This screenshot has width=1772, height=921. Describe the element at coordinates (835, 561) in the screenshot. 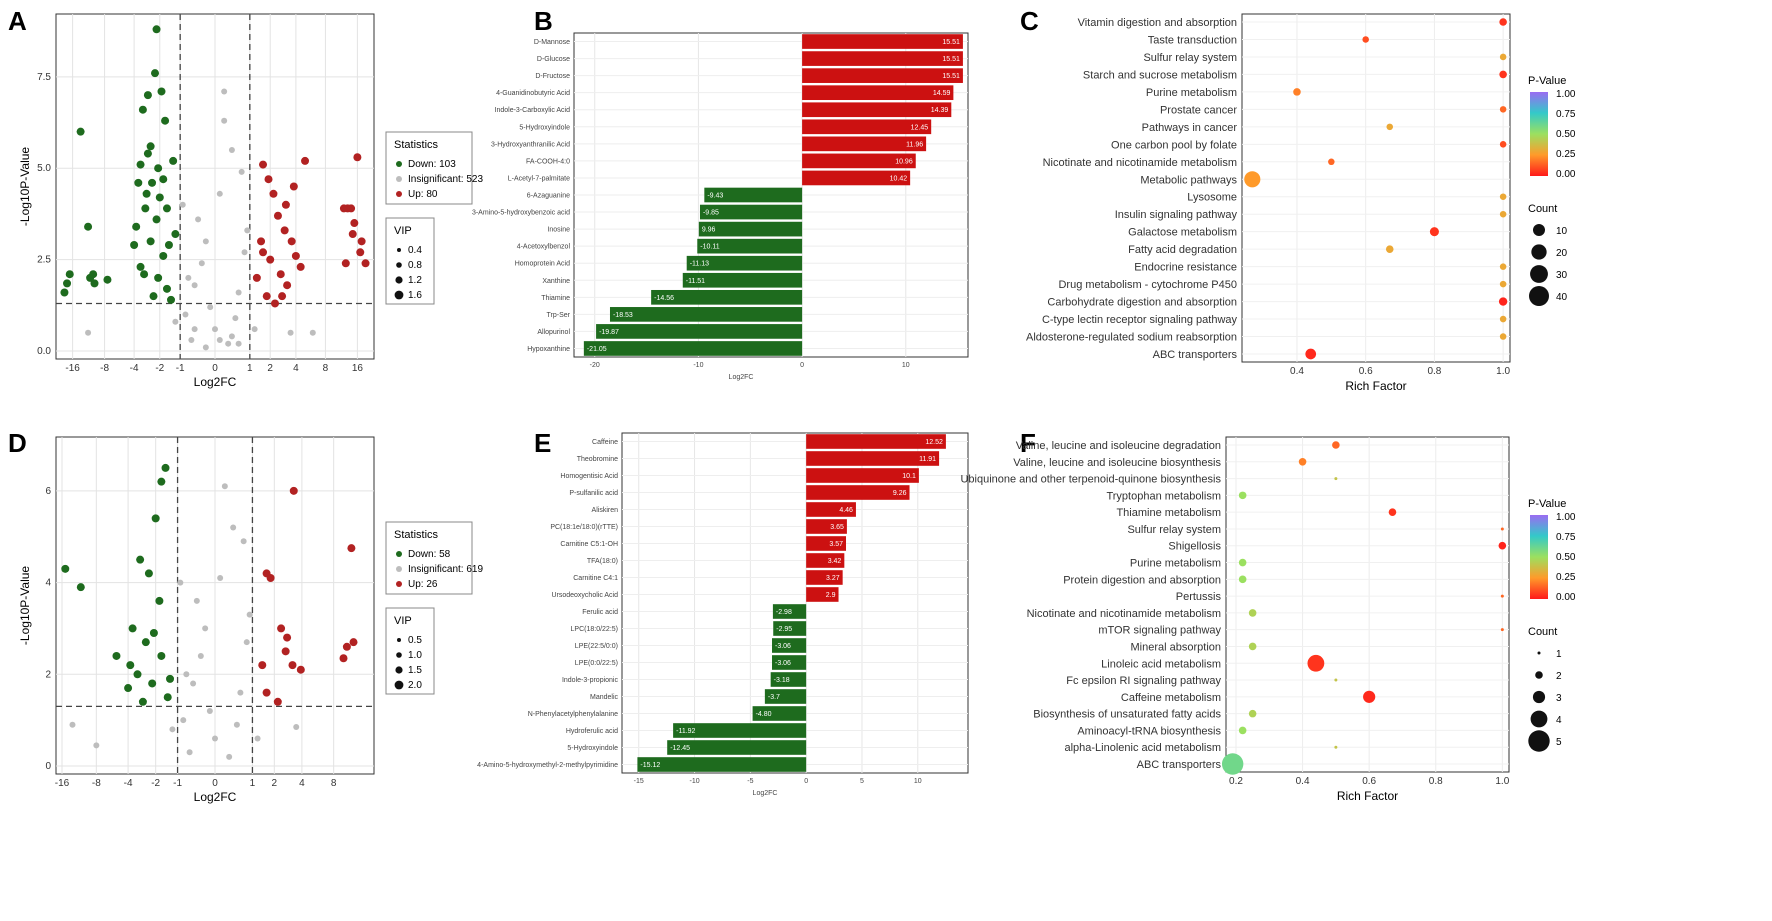

I see `bar-value-label: 3.42` at that location.